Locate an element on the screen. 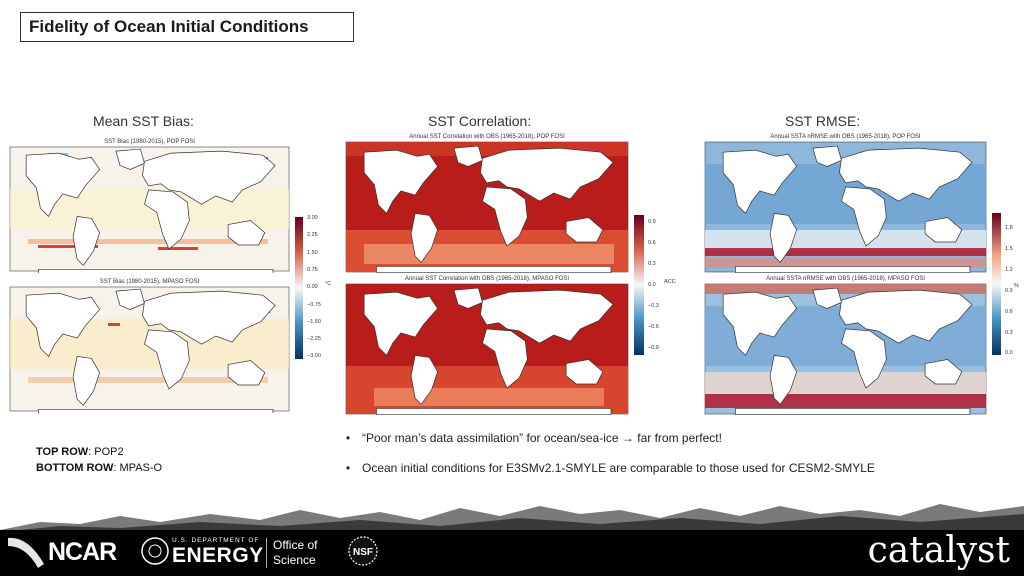 The width and height of the screenshot is (1024, 576). bias-map-bottom-plot is located at coordinates (149, 349).